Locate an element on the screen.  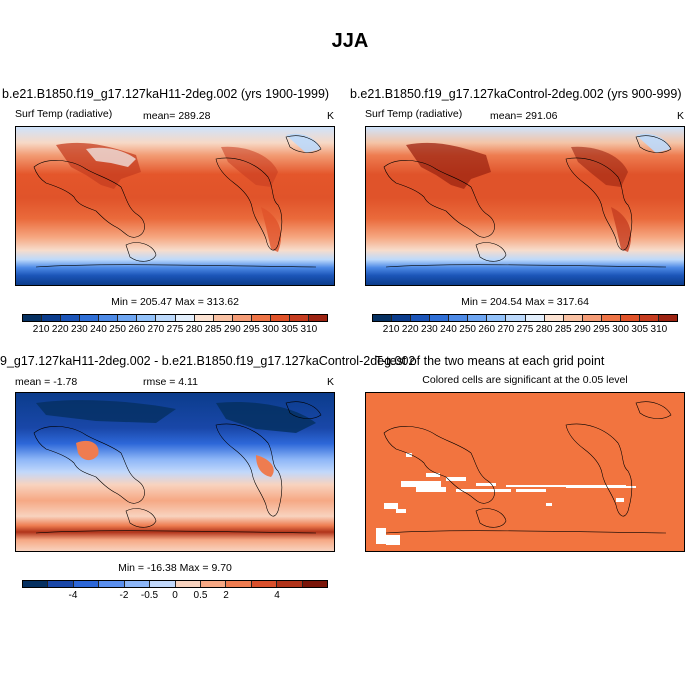
colorbar-tick-label: 260 is located at coordinates (487, 329).